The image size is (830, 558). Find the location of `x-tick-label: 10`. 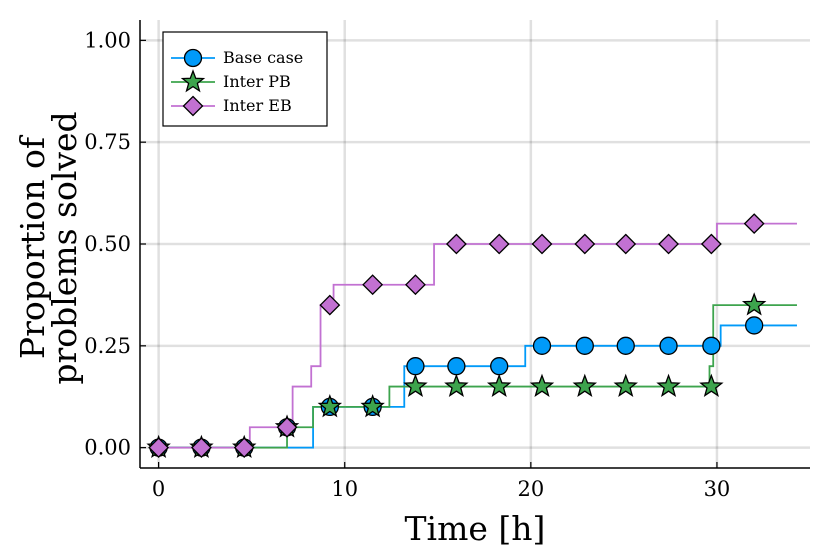

x-tick-label: 10 is located at coordinates (344, 489).